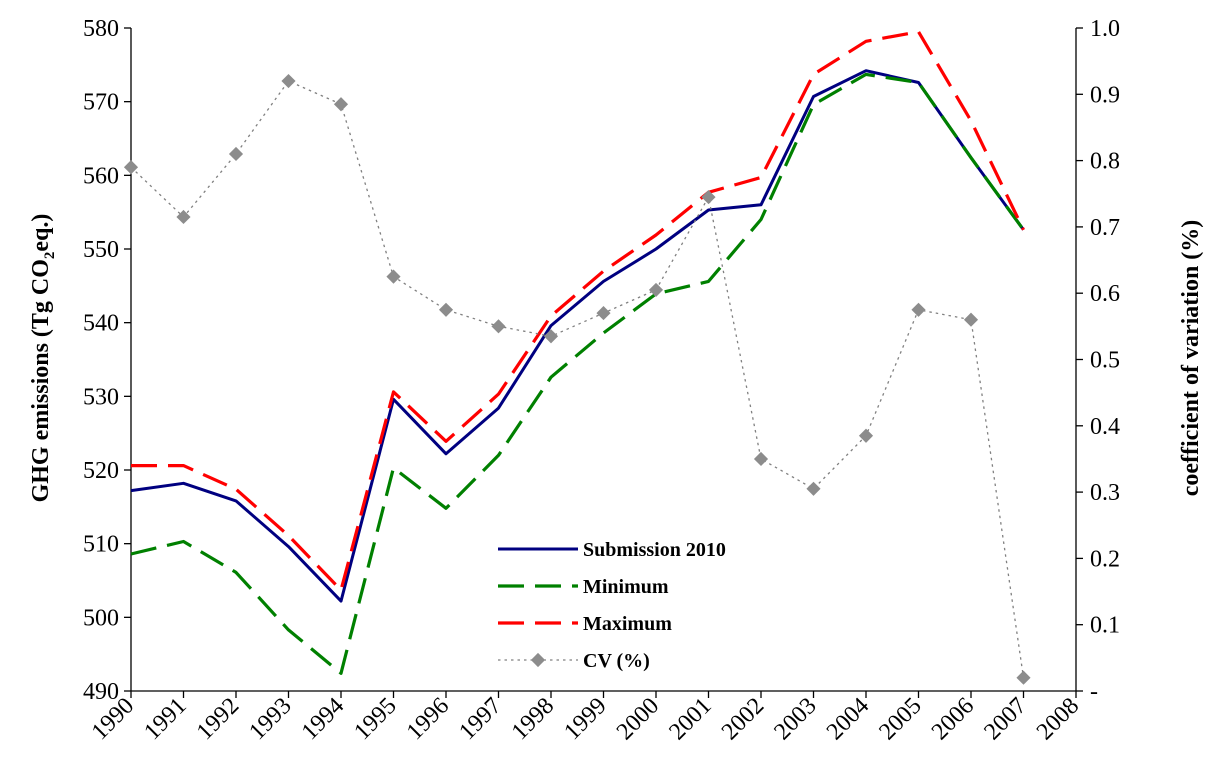  What do you see at coordinates (953, 719) in the screenshot?
I see `x-tick-label: 2006` at bounding box center [953, 719].